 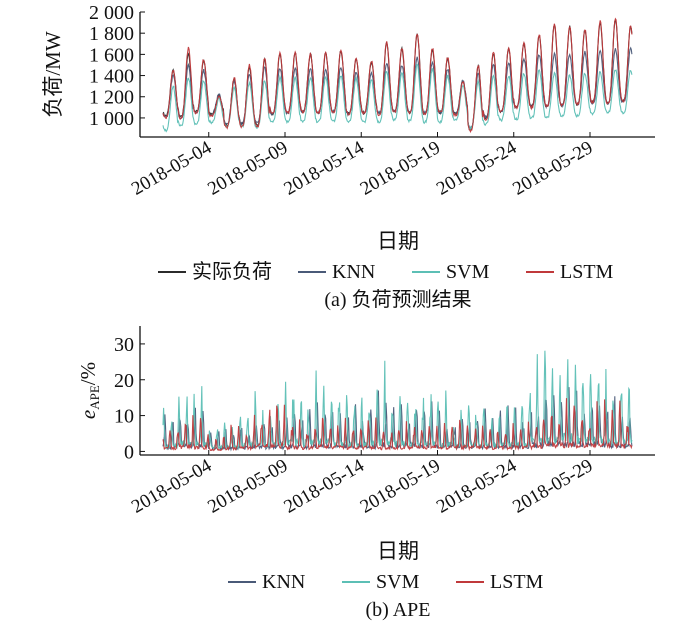 What do you see at coordinates (124, 345) in the screenshot?
I see `y-tick-label: 30` at bounding box center [124, 345].